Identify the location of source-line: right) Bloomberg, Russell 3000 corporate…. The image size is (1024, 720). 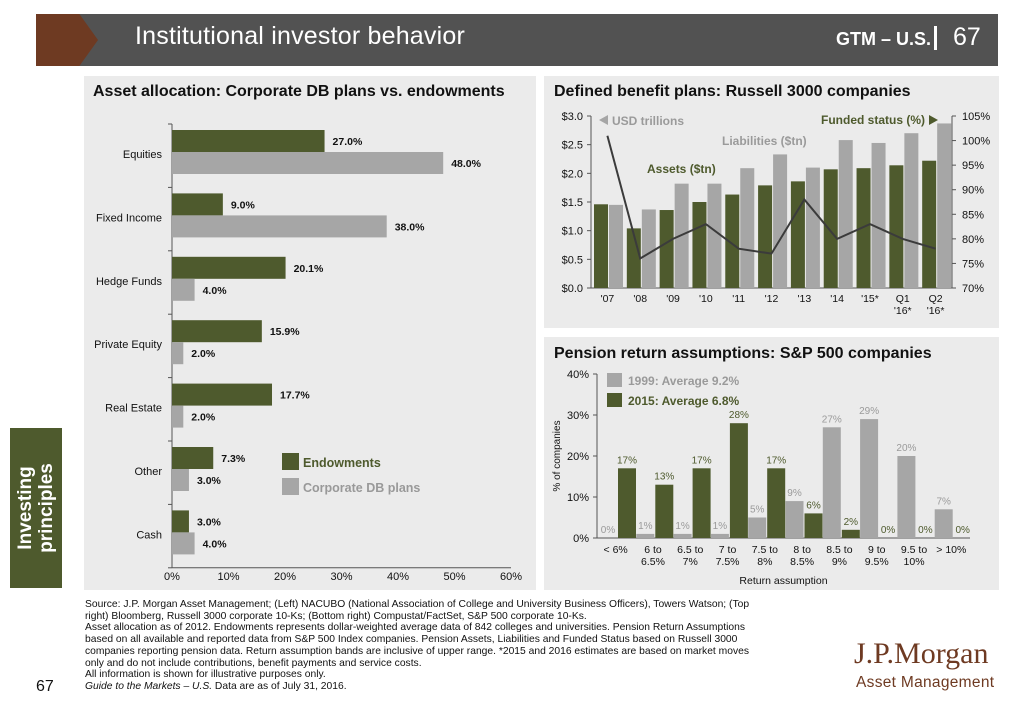
(336, 616).